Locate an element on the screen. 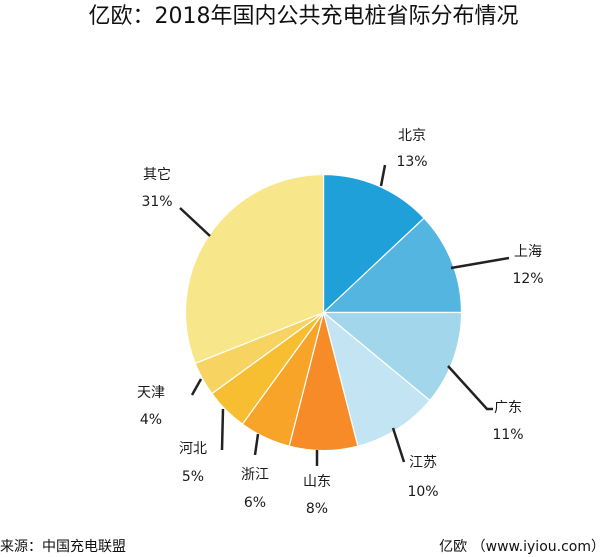  slice-label-6: 浙江 is located at coordinates (255, 475).